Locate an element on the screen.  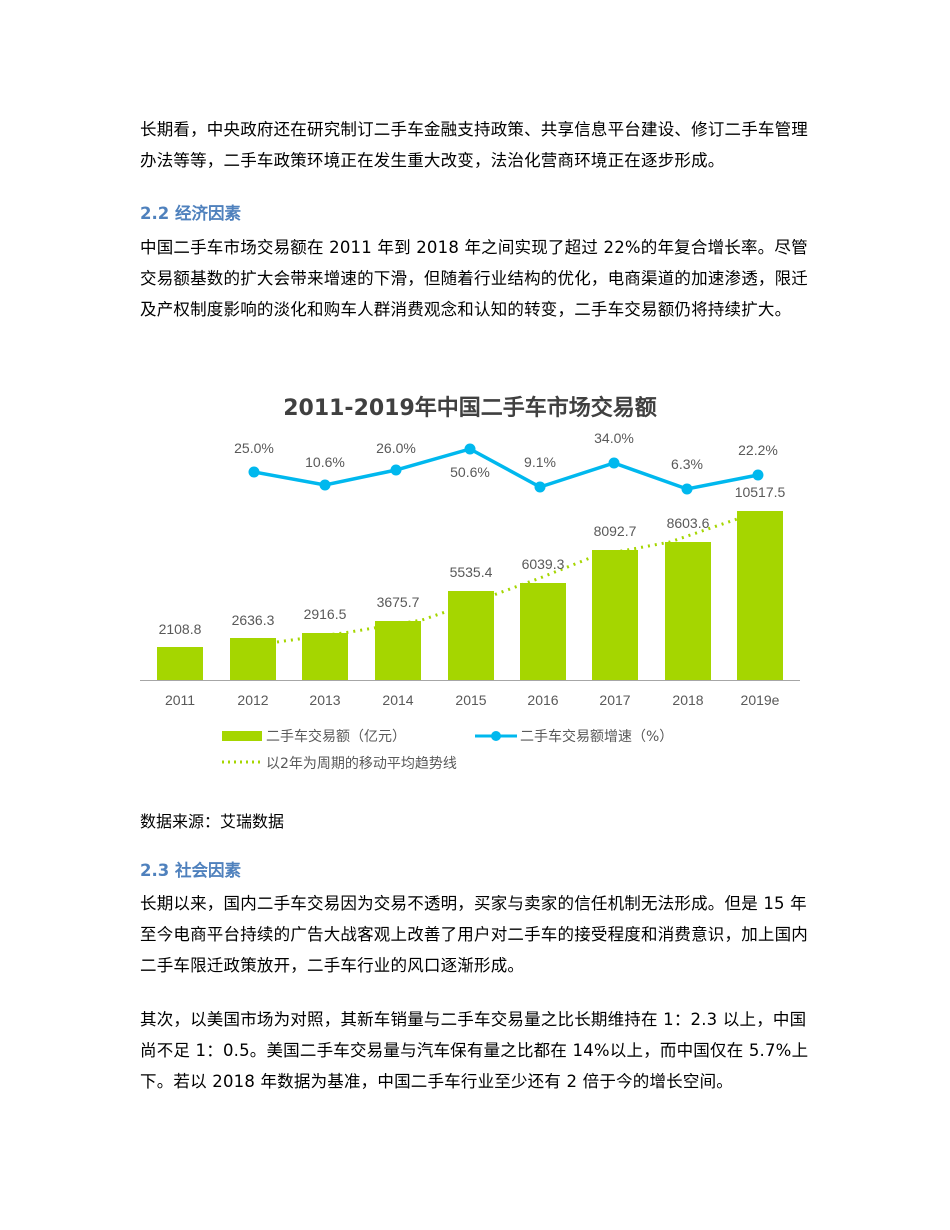
bar-value-label: 10517.5 is located at coordinates (760, 492).